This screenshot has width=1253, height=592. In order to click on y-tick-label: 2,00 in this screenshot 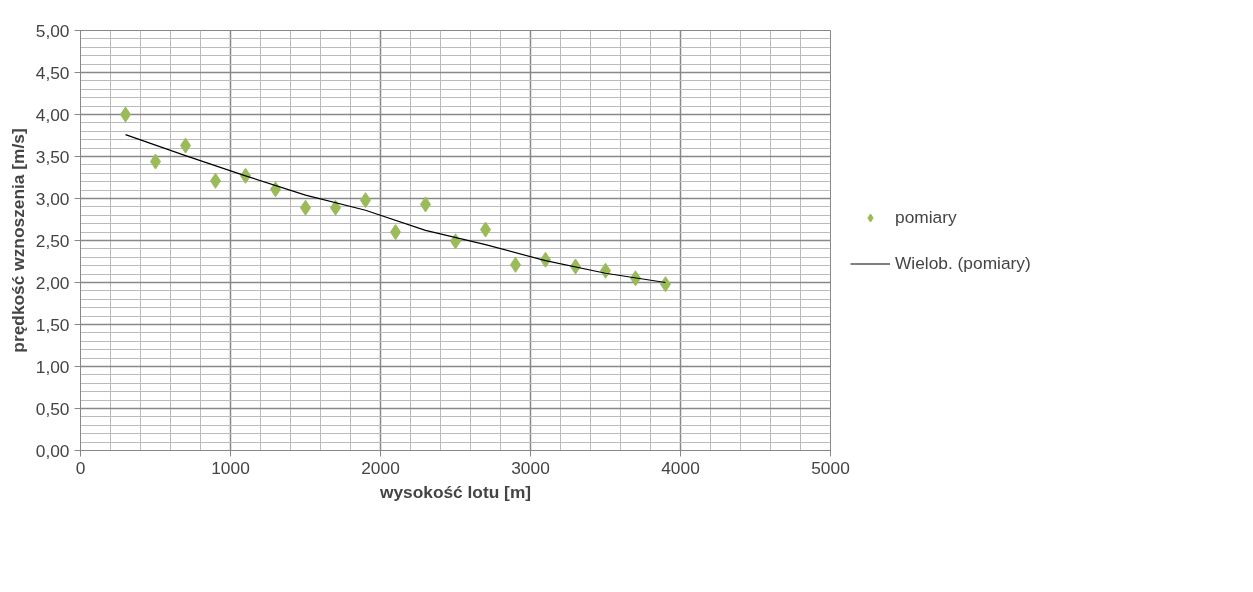, I will do `click(52, 282)`.